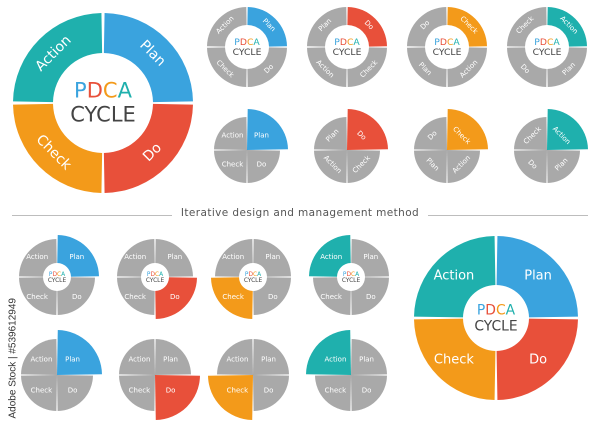 The image size is (600, 431). I want to click on watermark: Adobe Stock | #539612949, so click(13, 358).